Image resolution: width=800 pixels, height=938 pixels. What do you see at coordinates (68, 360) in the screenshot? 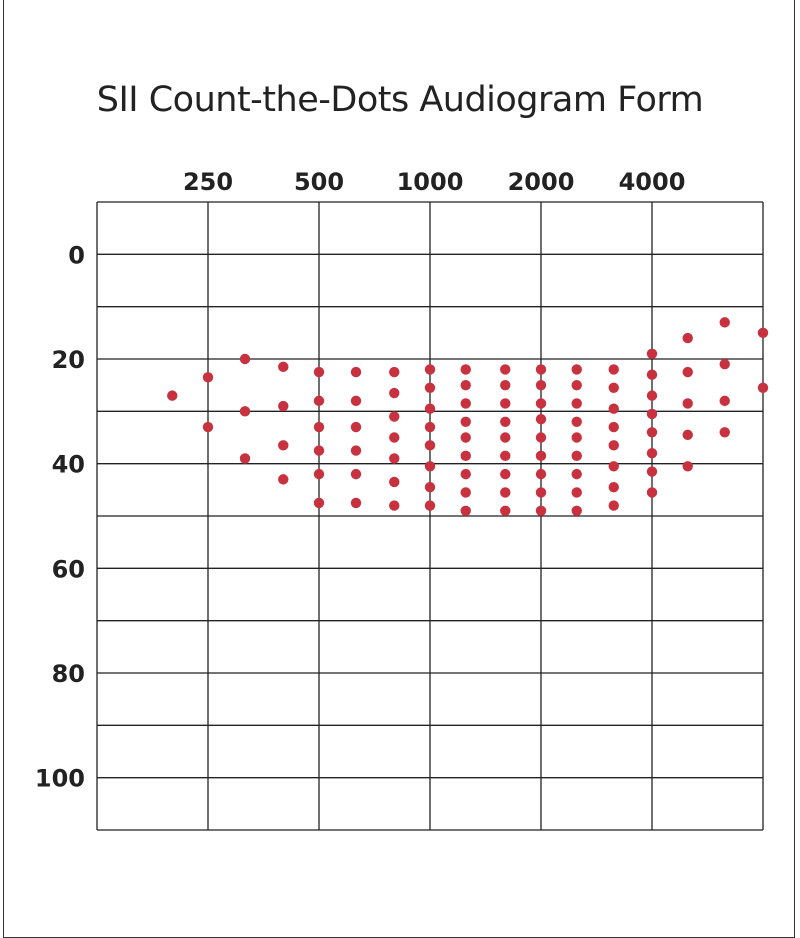
I see `y-tick-label: 20` at bounding box center [68, 360].